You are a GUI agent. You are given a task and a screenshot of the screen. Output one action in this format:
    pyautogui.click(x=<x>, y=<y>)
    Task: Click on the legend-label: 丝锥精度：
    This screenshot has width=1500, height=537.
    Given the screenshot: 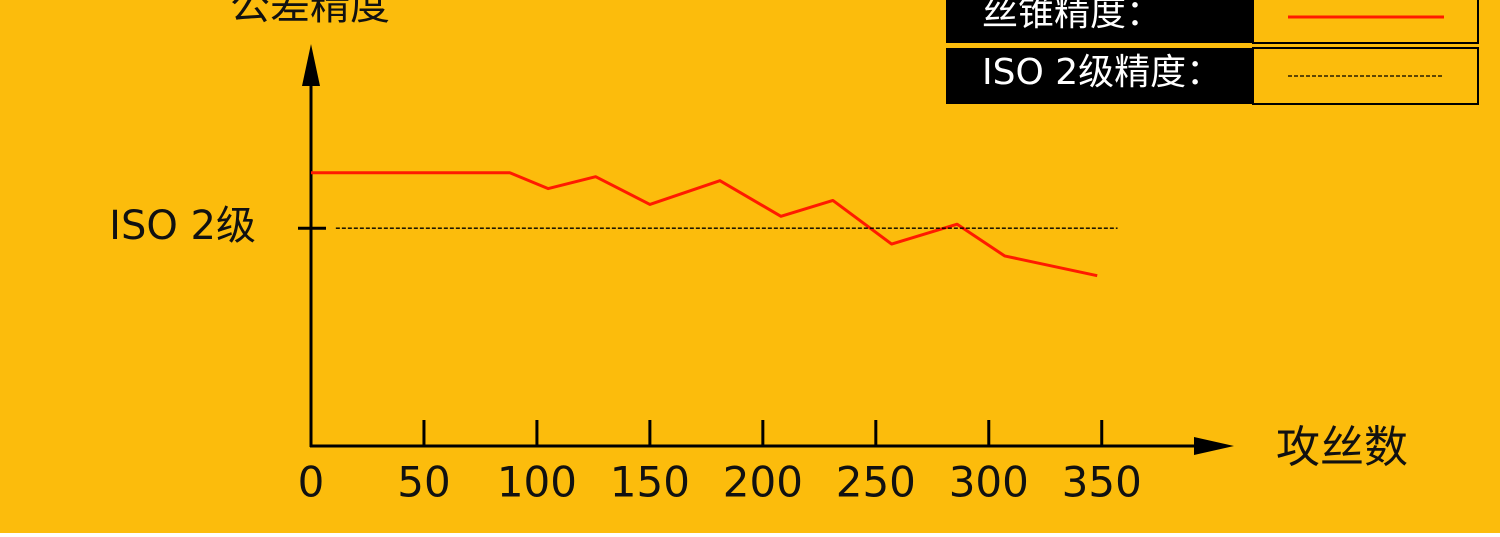 What is the action you would take?
    pyautogui.click(x=1072, y=17)
    